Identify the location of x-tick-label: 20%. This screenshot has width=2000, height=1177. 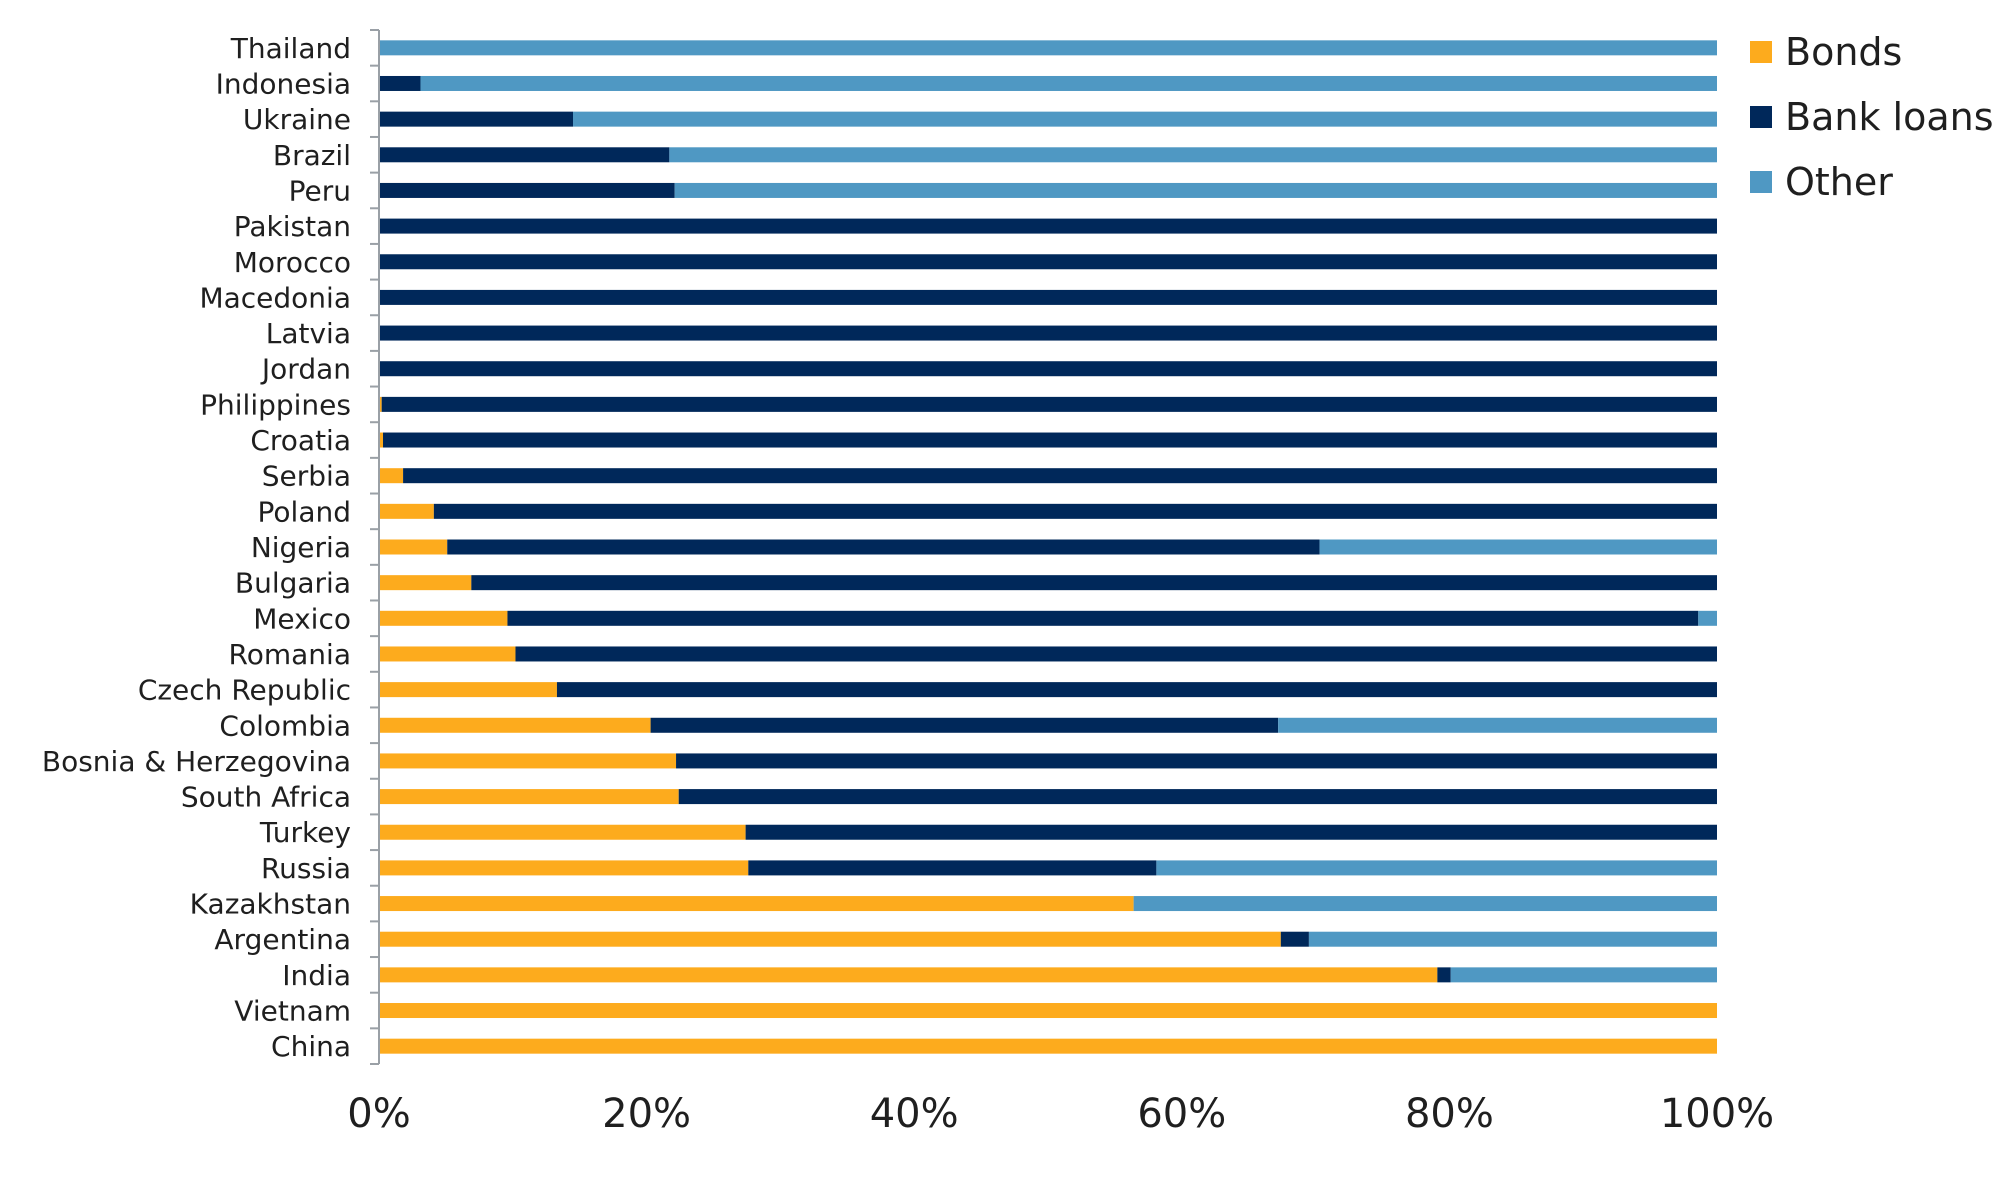
(646, 1114).